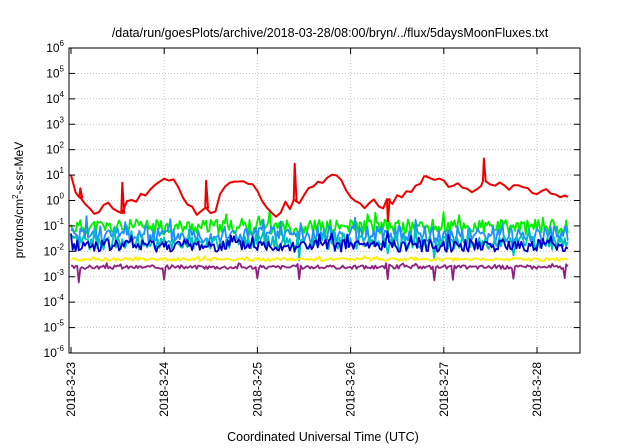  I want to click on x-axis-label: Coordinated Universal Time (UTC), so click(323, 437).